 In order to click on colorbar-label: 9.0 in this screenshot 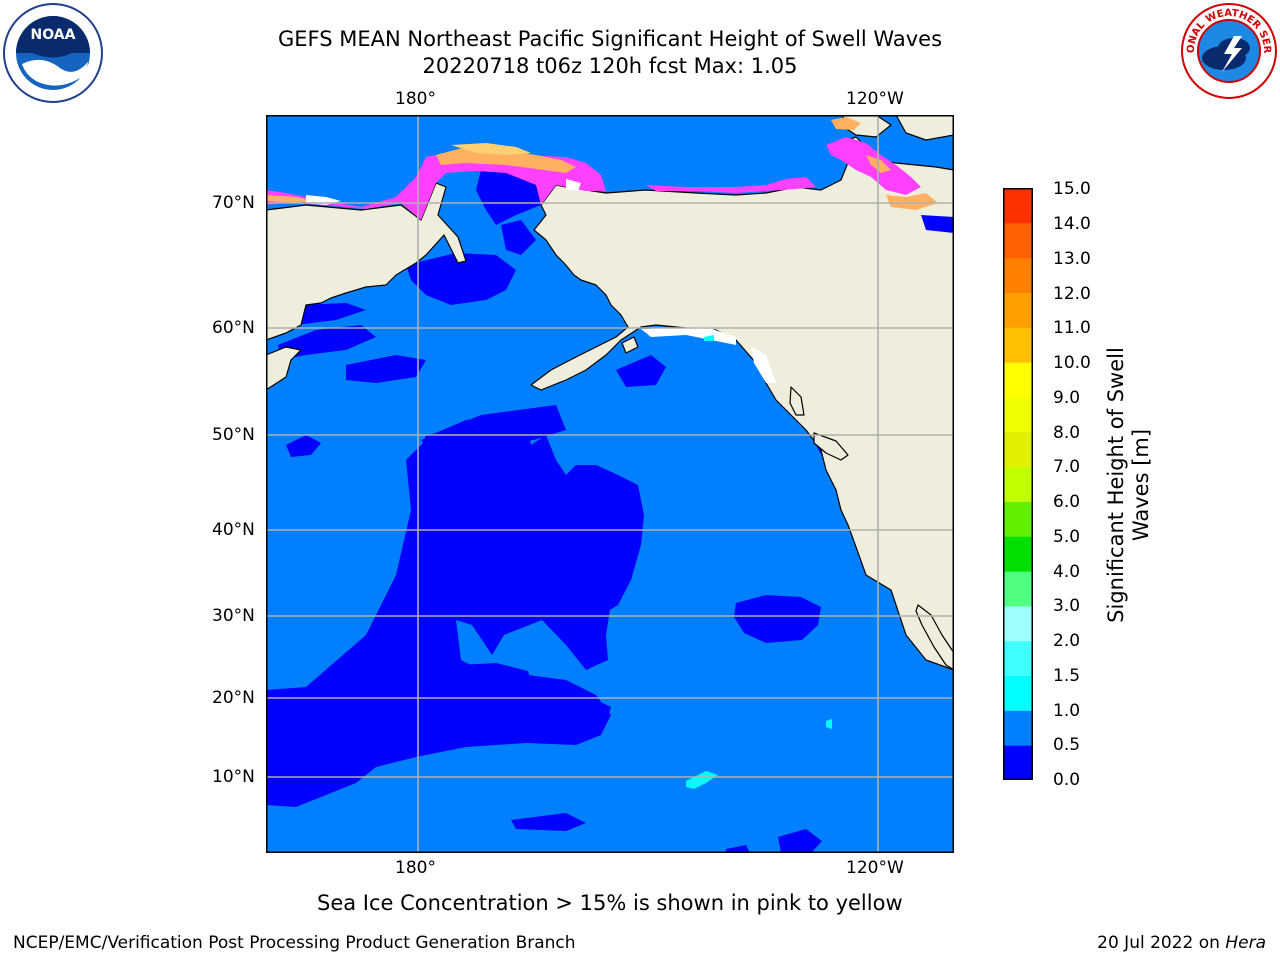, I will do `click(1067, 398)`.